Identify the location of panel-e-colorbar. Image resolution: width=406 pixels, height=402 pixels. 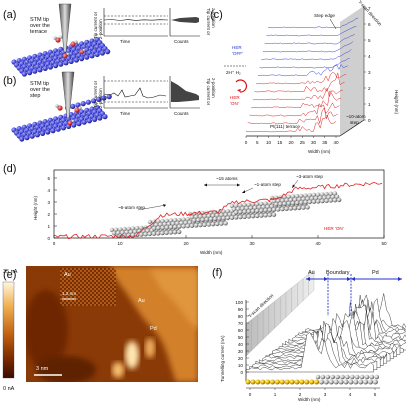
(8, 330).